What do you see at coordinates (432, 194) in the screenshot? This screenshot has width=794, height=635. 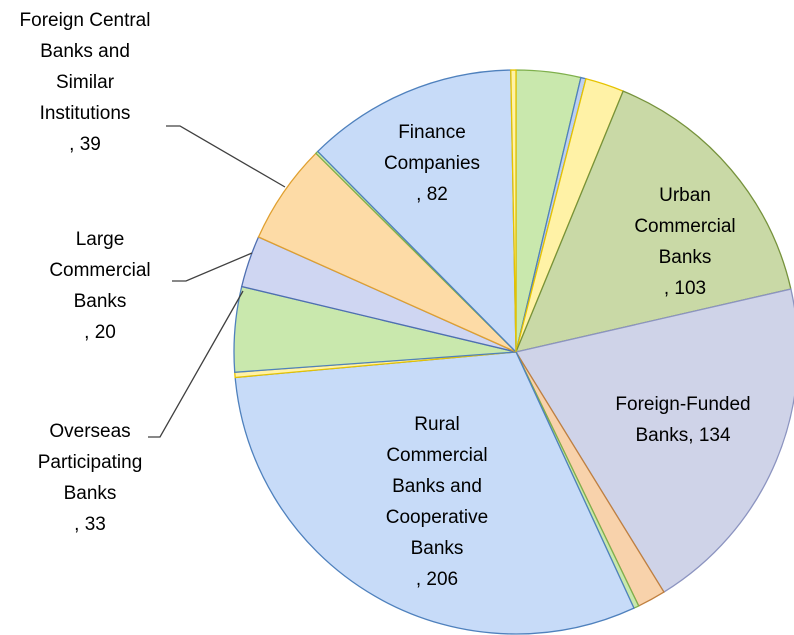 I see `value-label: , 82` at bounding box center [432, 194].